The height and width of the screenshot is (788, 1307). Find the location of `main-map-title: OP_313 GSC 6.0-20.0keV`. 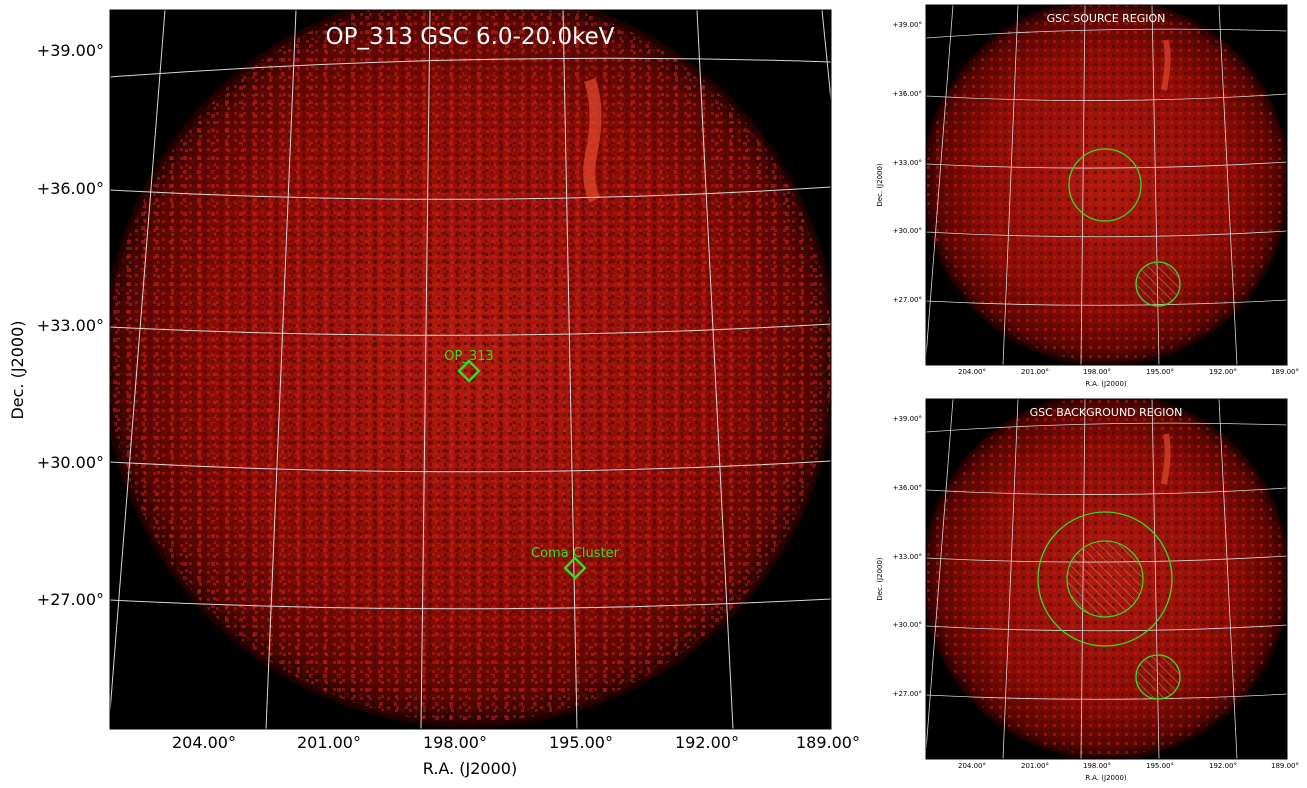

main-map-title: OP_313 GSC 6.0-20.0keV is located at coordinates (470, 37).